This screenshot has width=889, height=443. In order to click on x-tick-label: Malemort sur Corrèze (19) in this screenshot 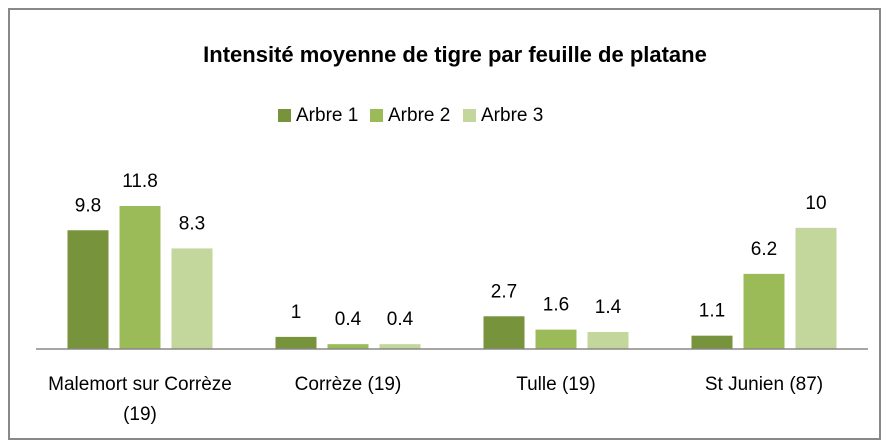, I will do `click(140, 399)`.